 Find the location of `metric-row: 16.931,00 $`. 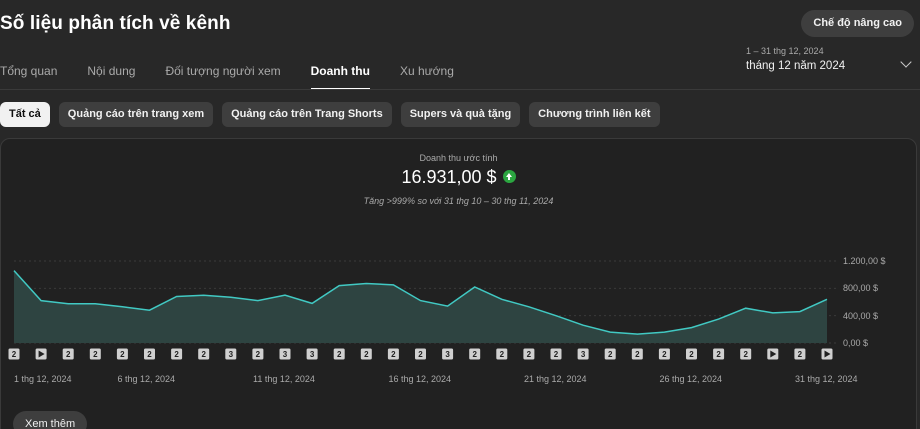

metric-row: 16.931,00 $ is located at coordinates (458, 177).